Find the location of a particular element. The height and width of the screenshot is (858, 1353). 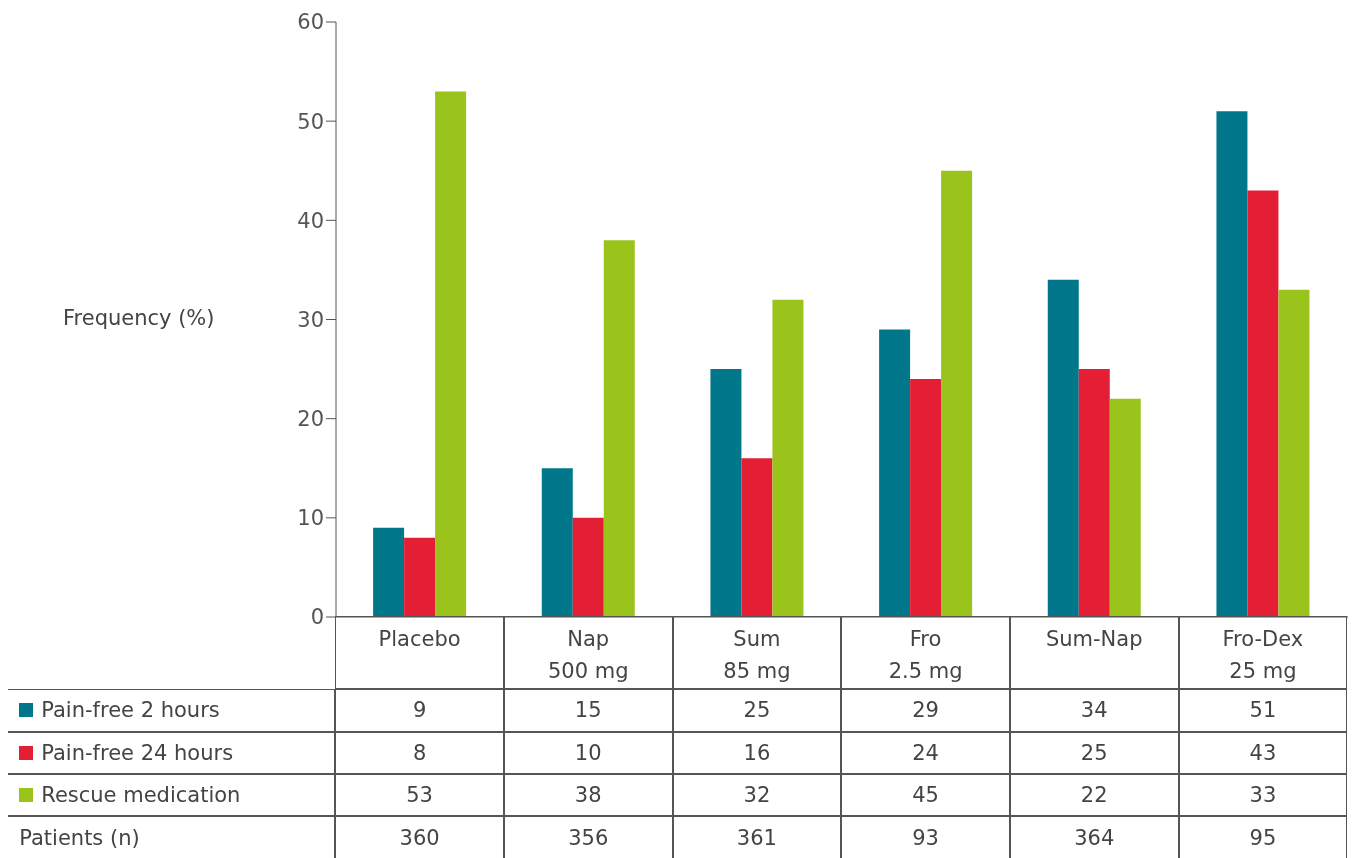

y-tick-label: 50 is located at coordinates (310, 121).